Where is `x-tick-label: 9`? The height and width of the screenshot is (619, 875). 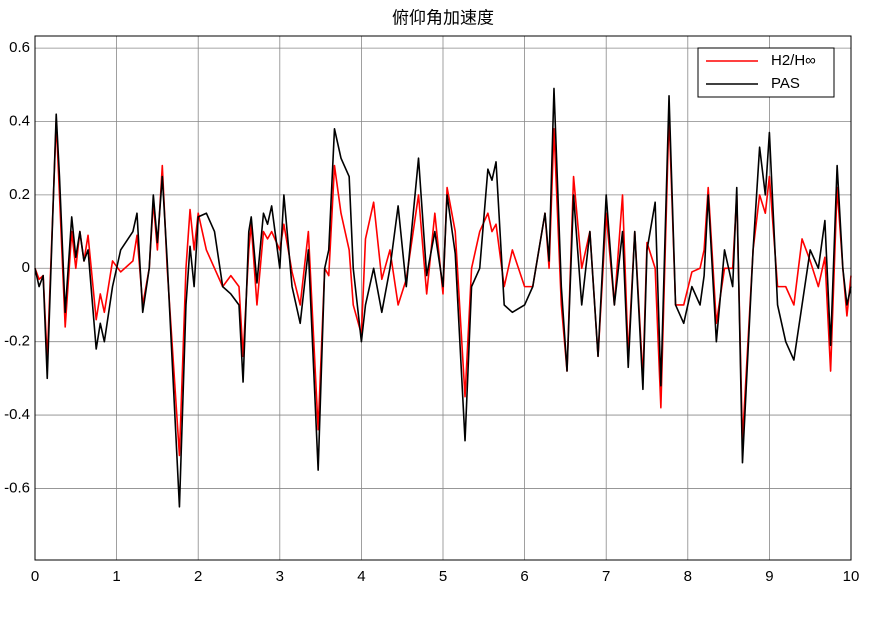 x-tick-label: 9 is located at coordinates (769, 576).